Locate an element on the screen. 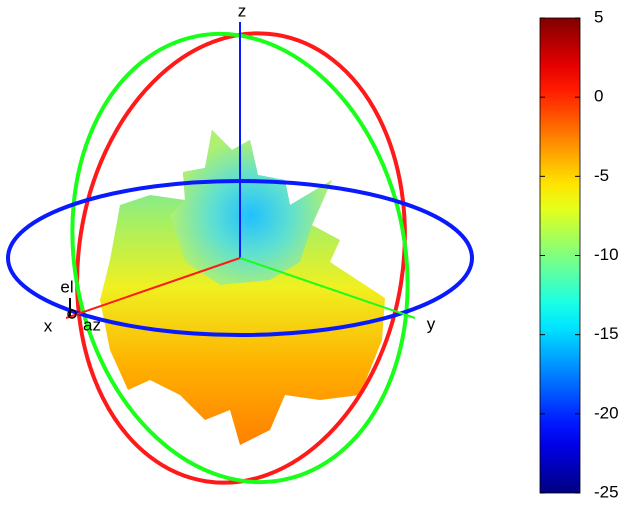 The image size is (631, 511). axis-label: z is located at coordinates (242, 10).